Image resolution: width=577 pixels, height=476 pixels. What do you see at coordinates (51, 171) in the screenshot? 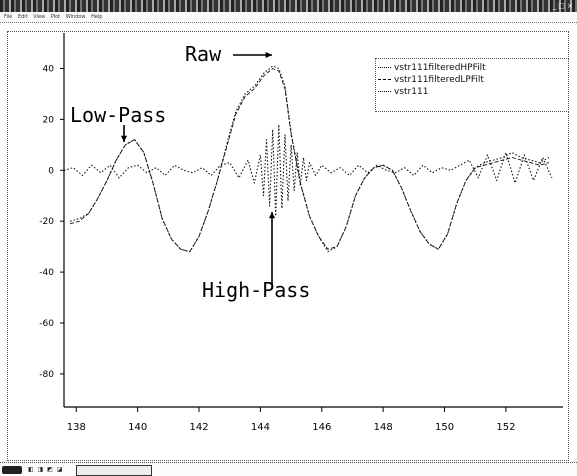
I see `y-tick-label: 0` at bounding box center [51, 171].